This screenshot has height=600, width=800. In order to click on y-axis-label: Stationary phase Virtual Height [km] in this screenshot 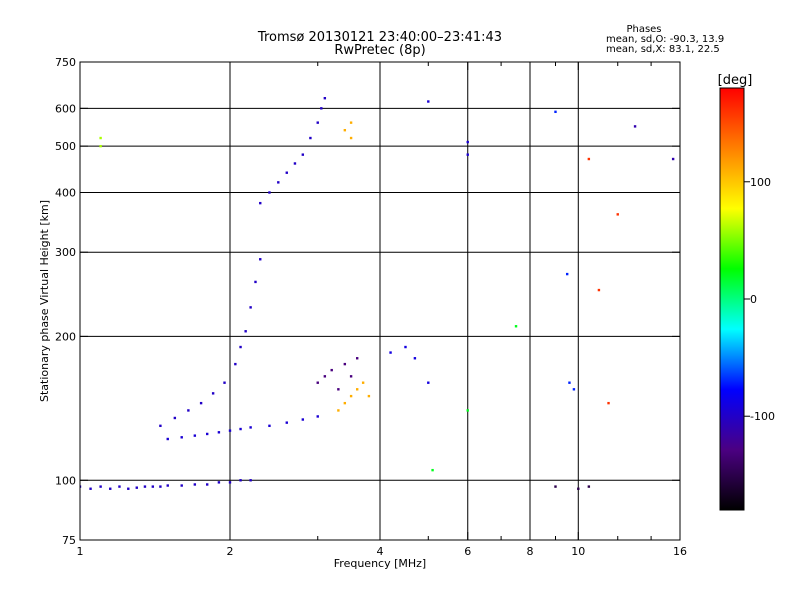, I will do `click(44, 301)`.